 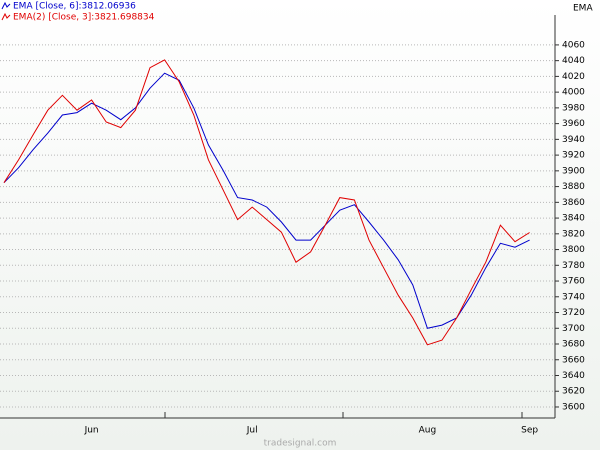 What do you see at coordinates (252, 431) in the screenshot?
I see `x-tick-label: Jul` at bounding box center [252, 431].